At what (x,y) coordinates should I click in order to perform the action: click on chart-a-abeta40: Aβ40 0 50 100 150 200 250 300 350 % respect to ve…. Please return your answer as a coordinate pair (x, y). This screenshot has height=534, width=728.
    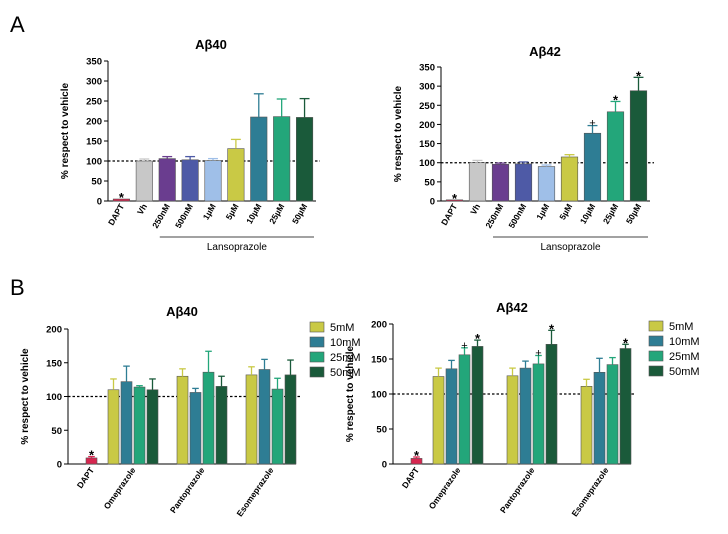
    Looking at the image, I should click on (190, 145).